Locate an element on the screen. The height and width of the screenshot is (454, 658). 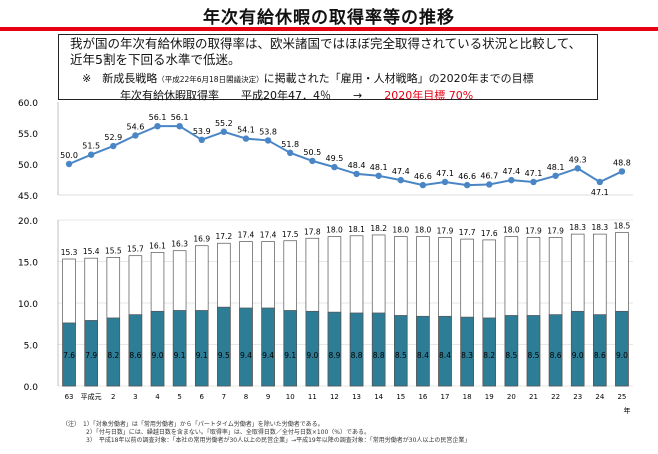
x-category-label: 18 is located at coordinates (467, 397).